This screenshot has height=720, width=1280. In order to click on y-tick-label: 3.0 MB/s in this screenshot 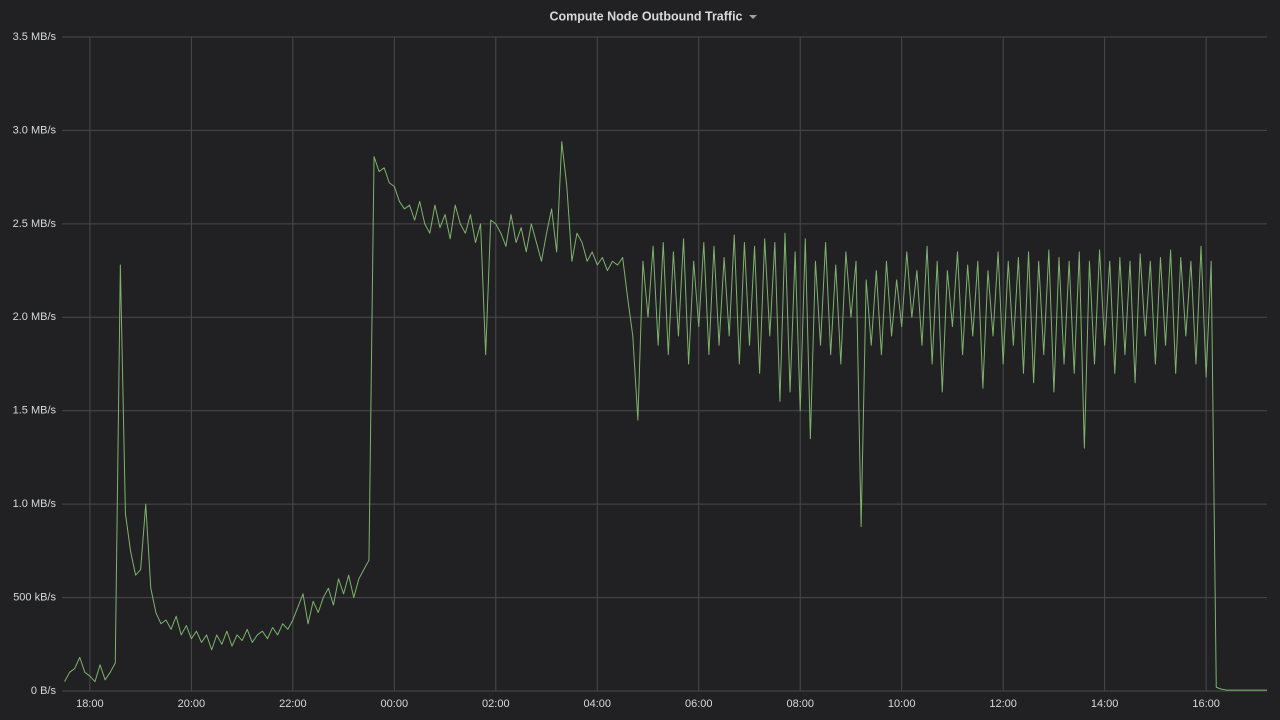, I will do `click(35, 130)`.